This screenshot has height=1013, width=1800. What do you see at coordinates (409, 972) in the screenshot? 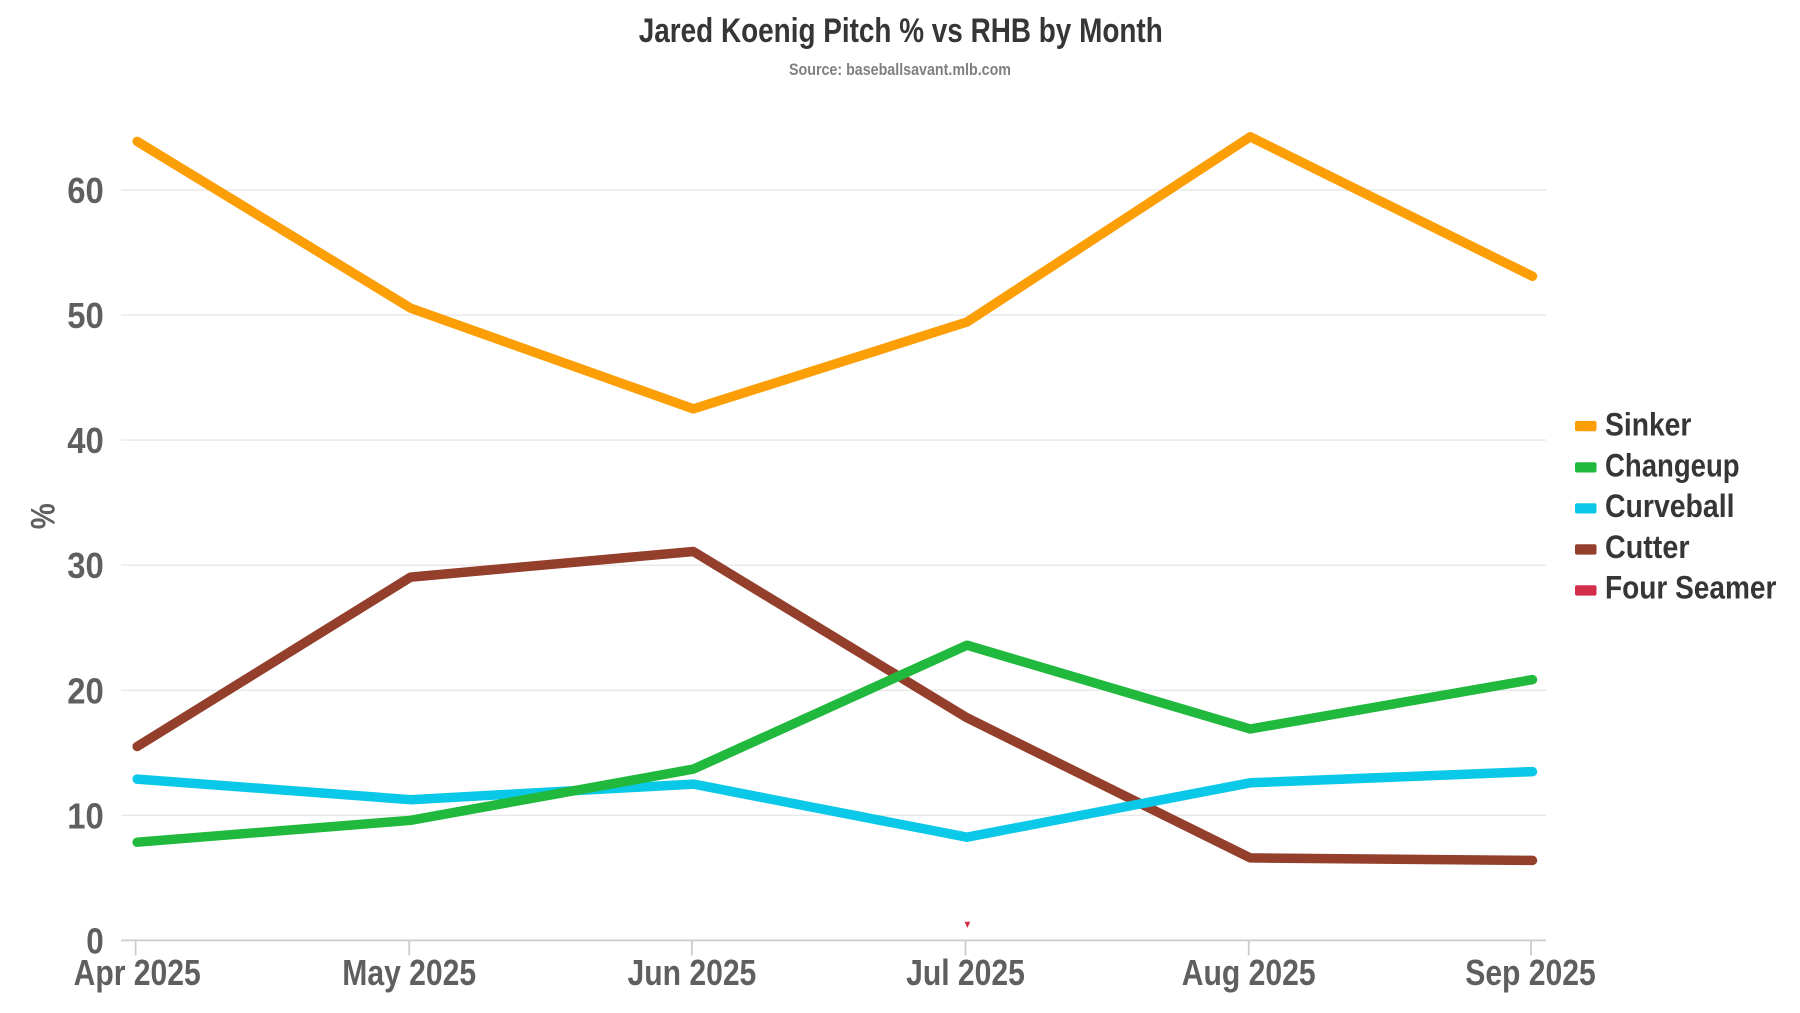
I see `svg-text: May 2025` at bounding box center [409, 972].